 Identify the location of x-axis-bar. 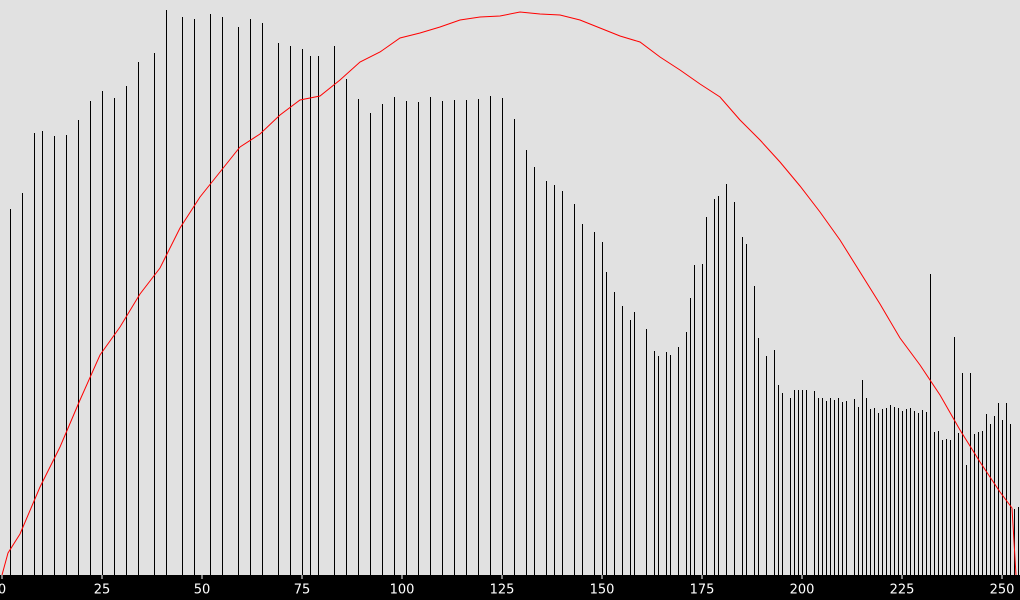
(510, 587).